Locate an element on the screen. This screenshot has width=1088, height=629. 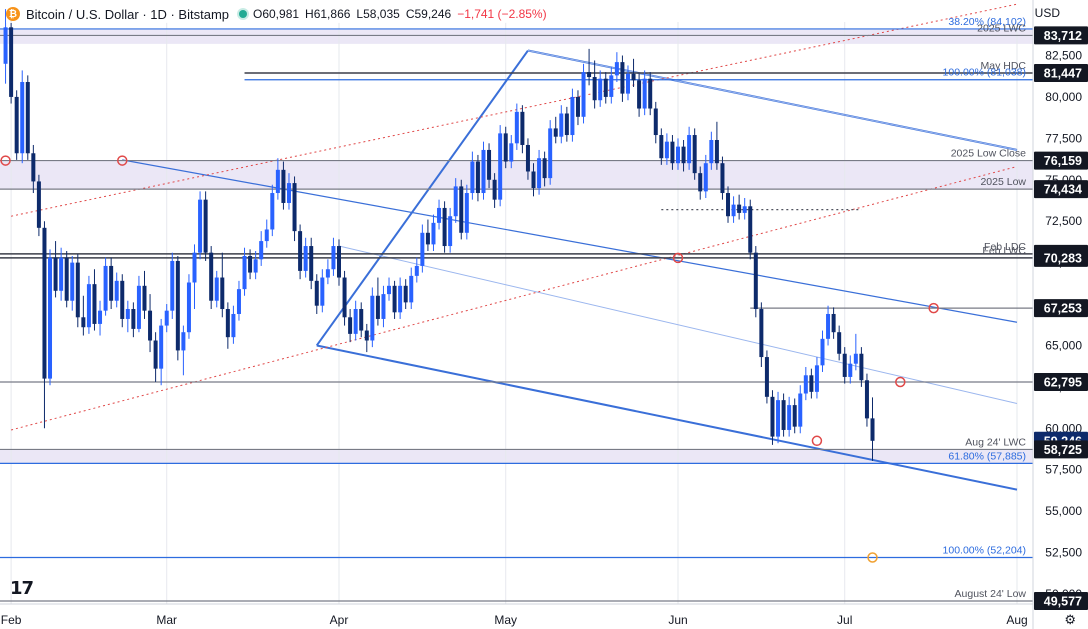
level-label: 38.20% (84,102) is located at coordinates (987, 22).